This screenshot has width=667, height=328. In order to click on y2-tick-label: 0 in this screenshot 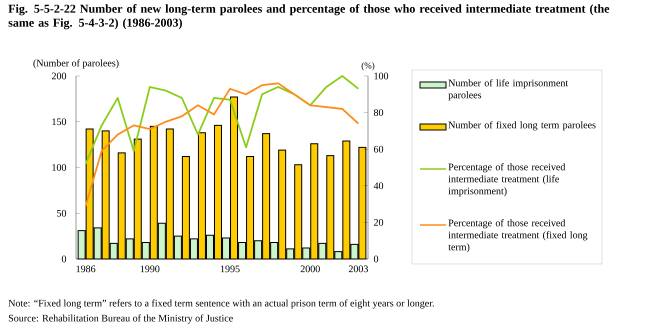, I will do `click(376, 259)`.